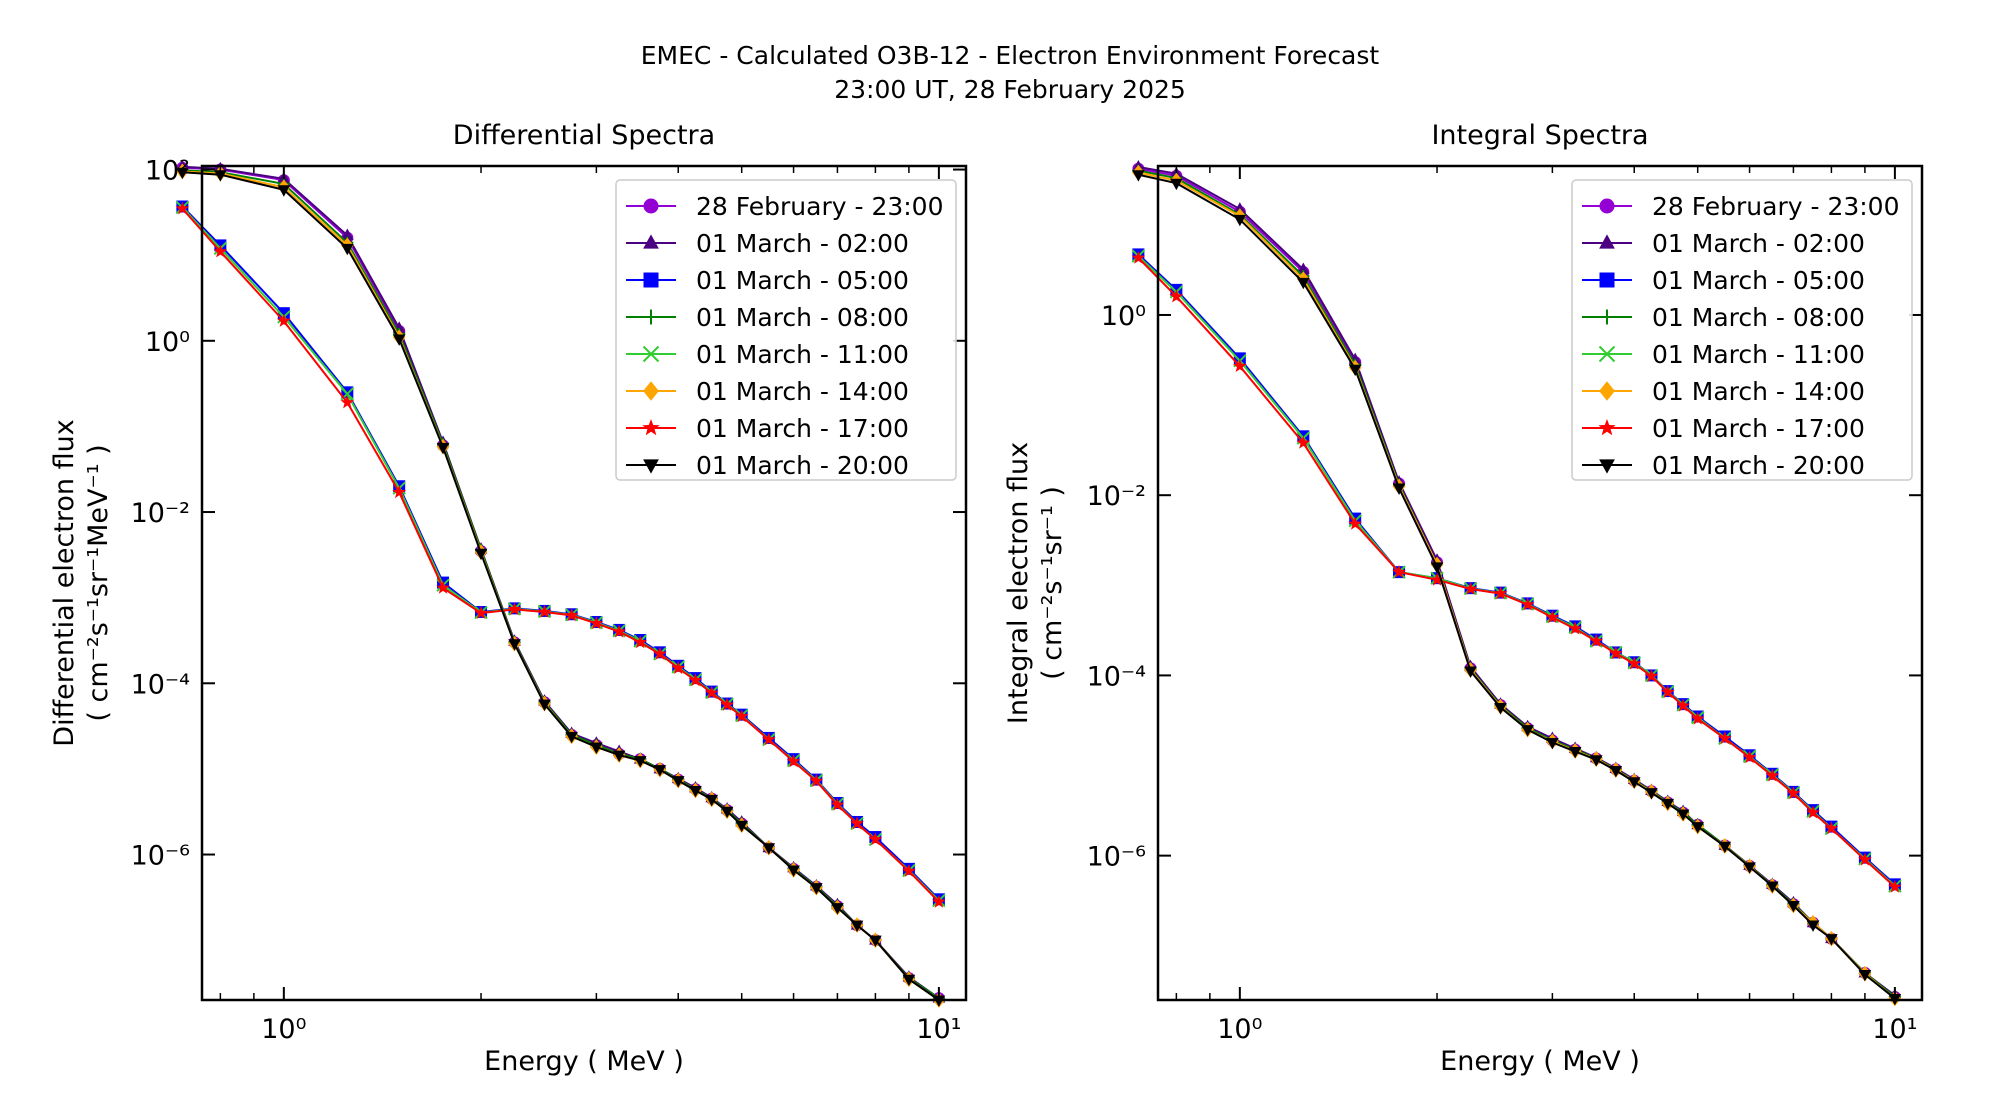 The image size is (2000, 1104). What do you see at coordinates (1758, 391) in the screenshot?
I see `legend-label: 01 March - 14:00` at bounding box center [1758, 391].